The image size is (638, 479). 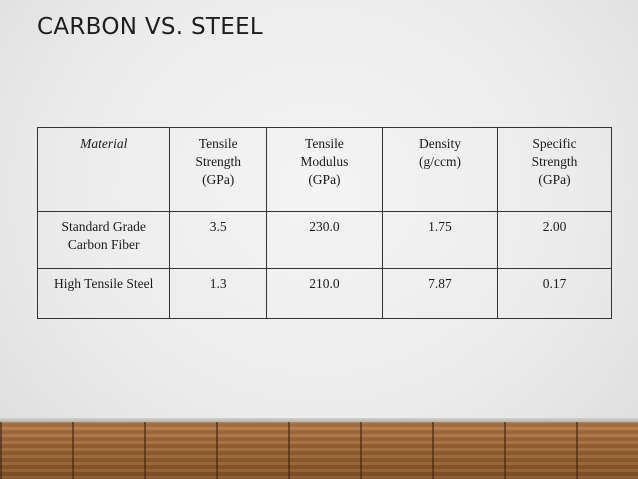 What do you see at coordinates (104, 283) in the screenshot?
I see `material-line: High Tensile Steel` at bounding box center [104, 283].